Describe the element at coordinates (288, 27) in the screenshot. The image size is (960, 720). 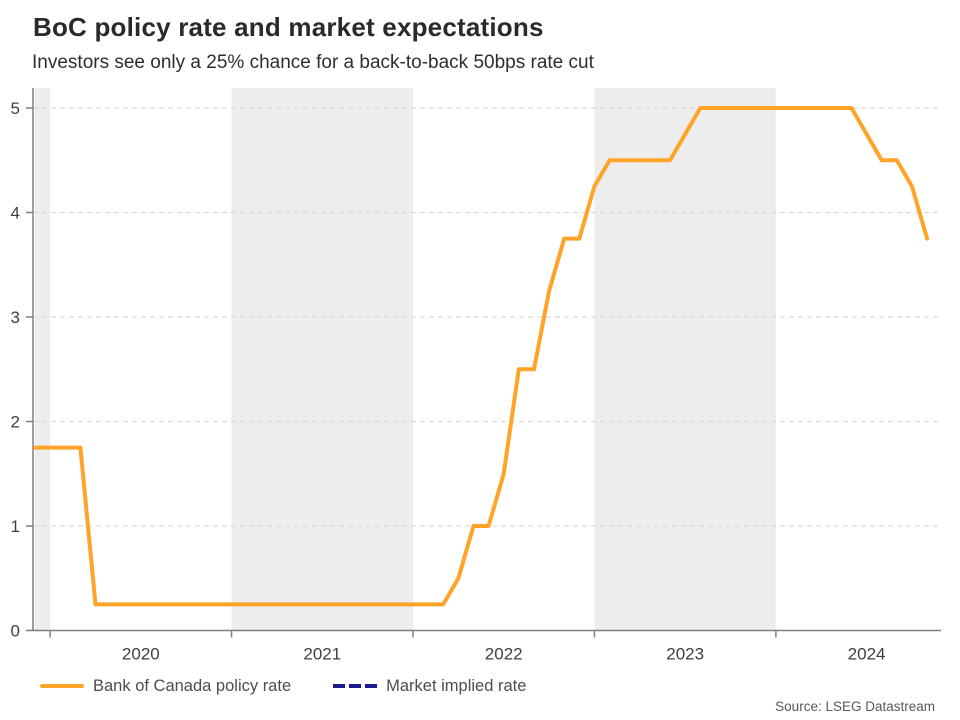
I see `chart-title: BoC policy rate and market expectations` at that location.